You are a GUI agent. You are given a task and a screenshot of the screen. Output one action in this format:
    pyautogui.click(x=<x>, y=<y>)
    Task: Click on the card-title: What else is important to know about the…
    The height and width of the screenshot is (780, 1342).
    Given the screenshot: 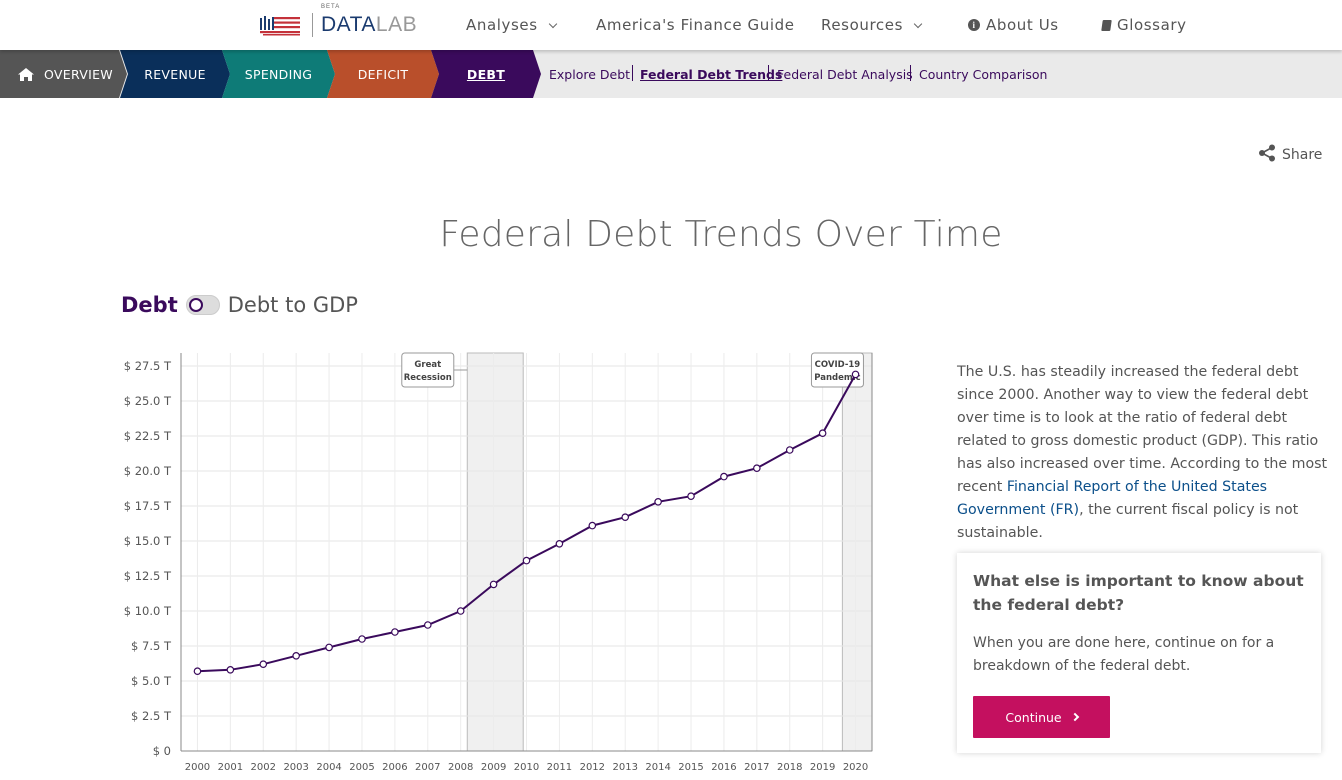 What is the action you would take?
    pyautogui.click(x=1138, y=593)
    